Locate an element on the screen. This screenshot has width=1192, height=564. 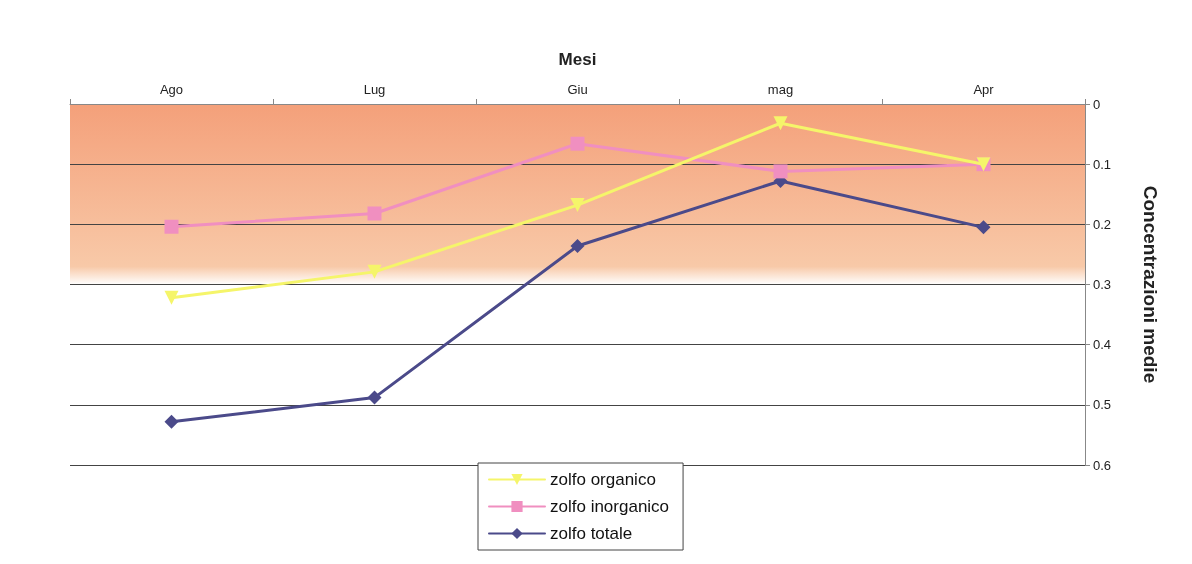
y-tick-label: 0.1 is located at coordinates (1102, 164).